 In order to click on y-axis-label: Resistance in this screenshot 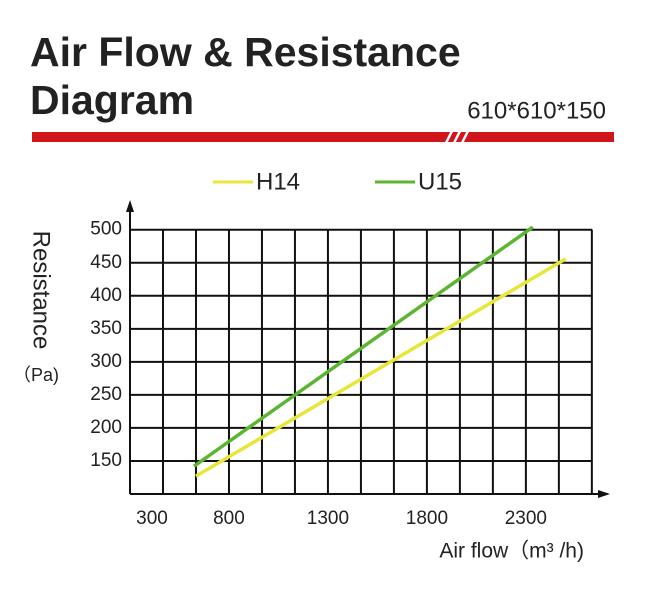, I will do `click(41, 290)`.